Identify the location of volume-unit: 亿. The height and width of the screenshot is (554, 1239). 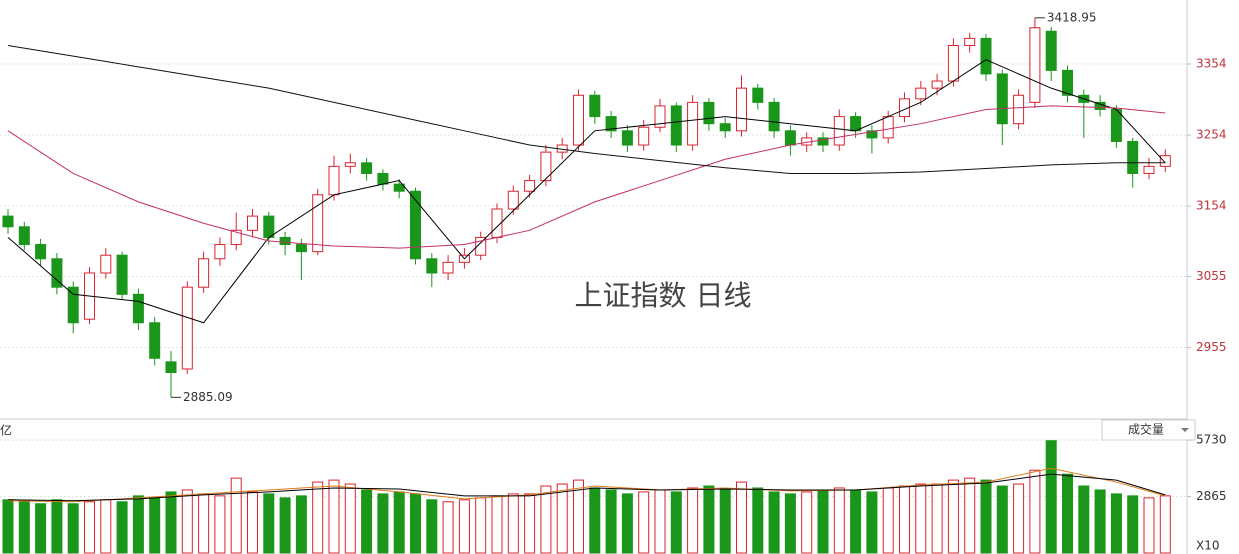
(6, 430).